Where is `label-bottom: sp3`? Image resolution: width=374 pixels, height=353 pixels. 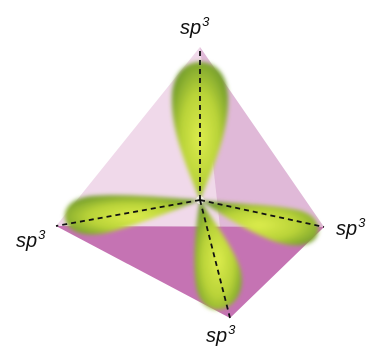 label-bottom: sp3 is located at coordinates (220, 335).